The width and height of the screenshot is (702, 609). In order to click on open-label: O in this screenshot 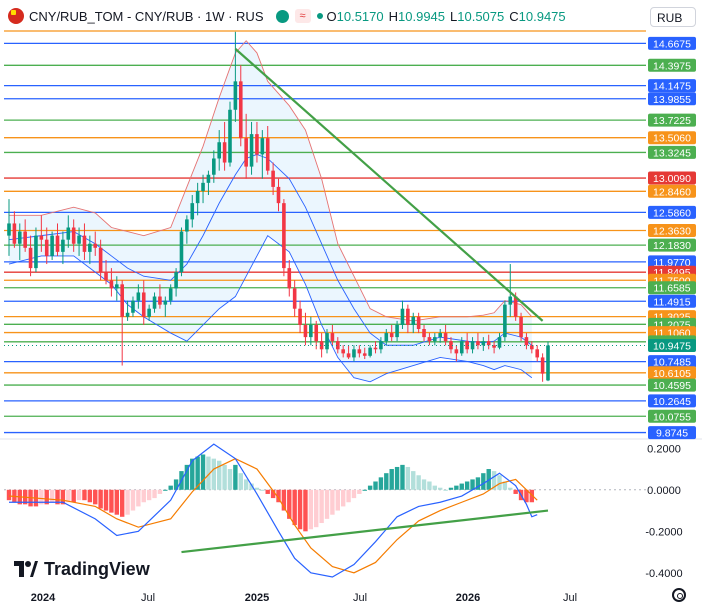, I will do `click(331, 16)`.